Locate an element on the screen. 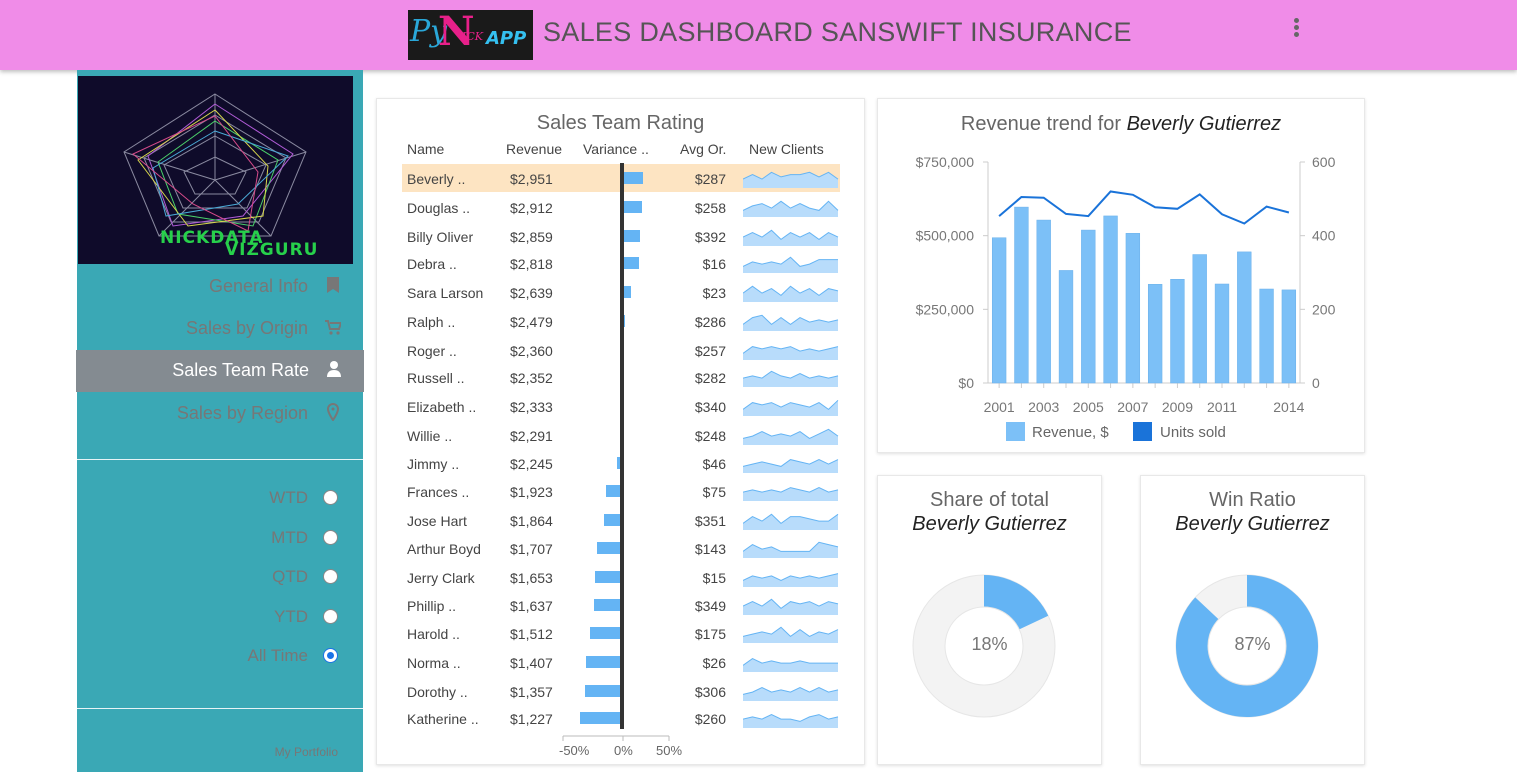  radio-ytd is located at coordinates (330, 616).